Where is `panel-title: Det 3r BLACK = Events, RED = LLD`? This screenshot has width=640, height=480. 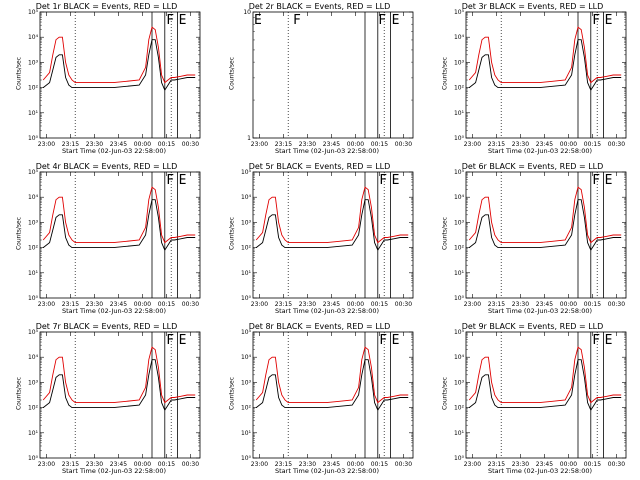 panel-title: Det 3r BLACK = Events, RED = LLD is located at coordinates (532, 6).